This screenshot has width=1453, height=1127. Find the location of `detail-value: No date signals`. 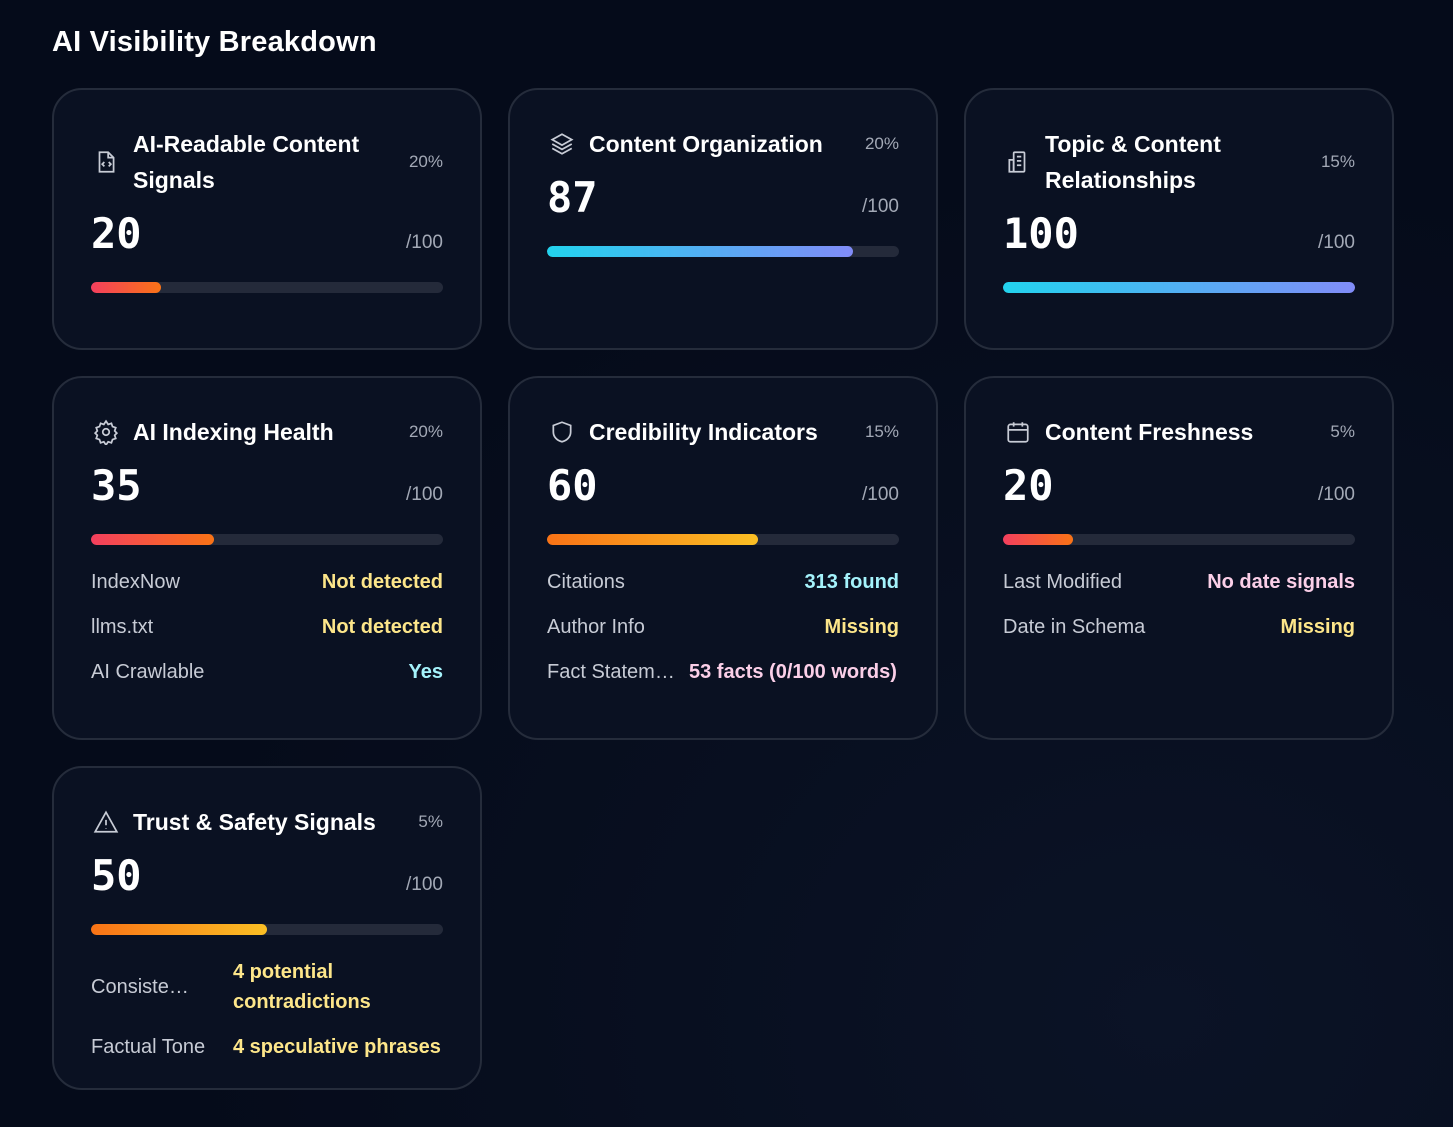

detail-value: No date signals is located at coordinates (1281, 582).